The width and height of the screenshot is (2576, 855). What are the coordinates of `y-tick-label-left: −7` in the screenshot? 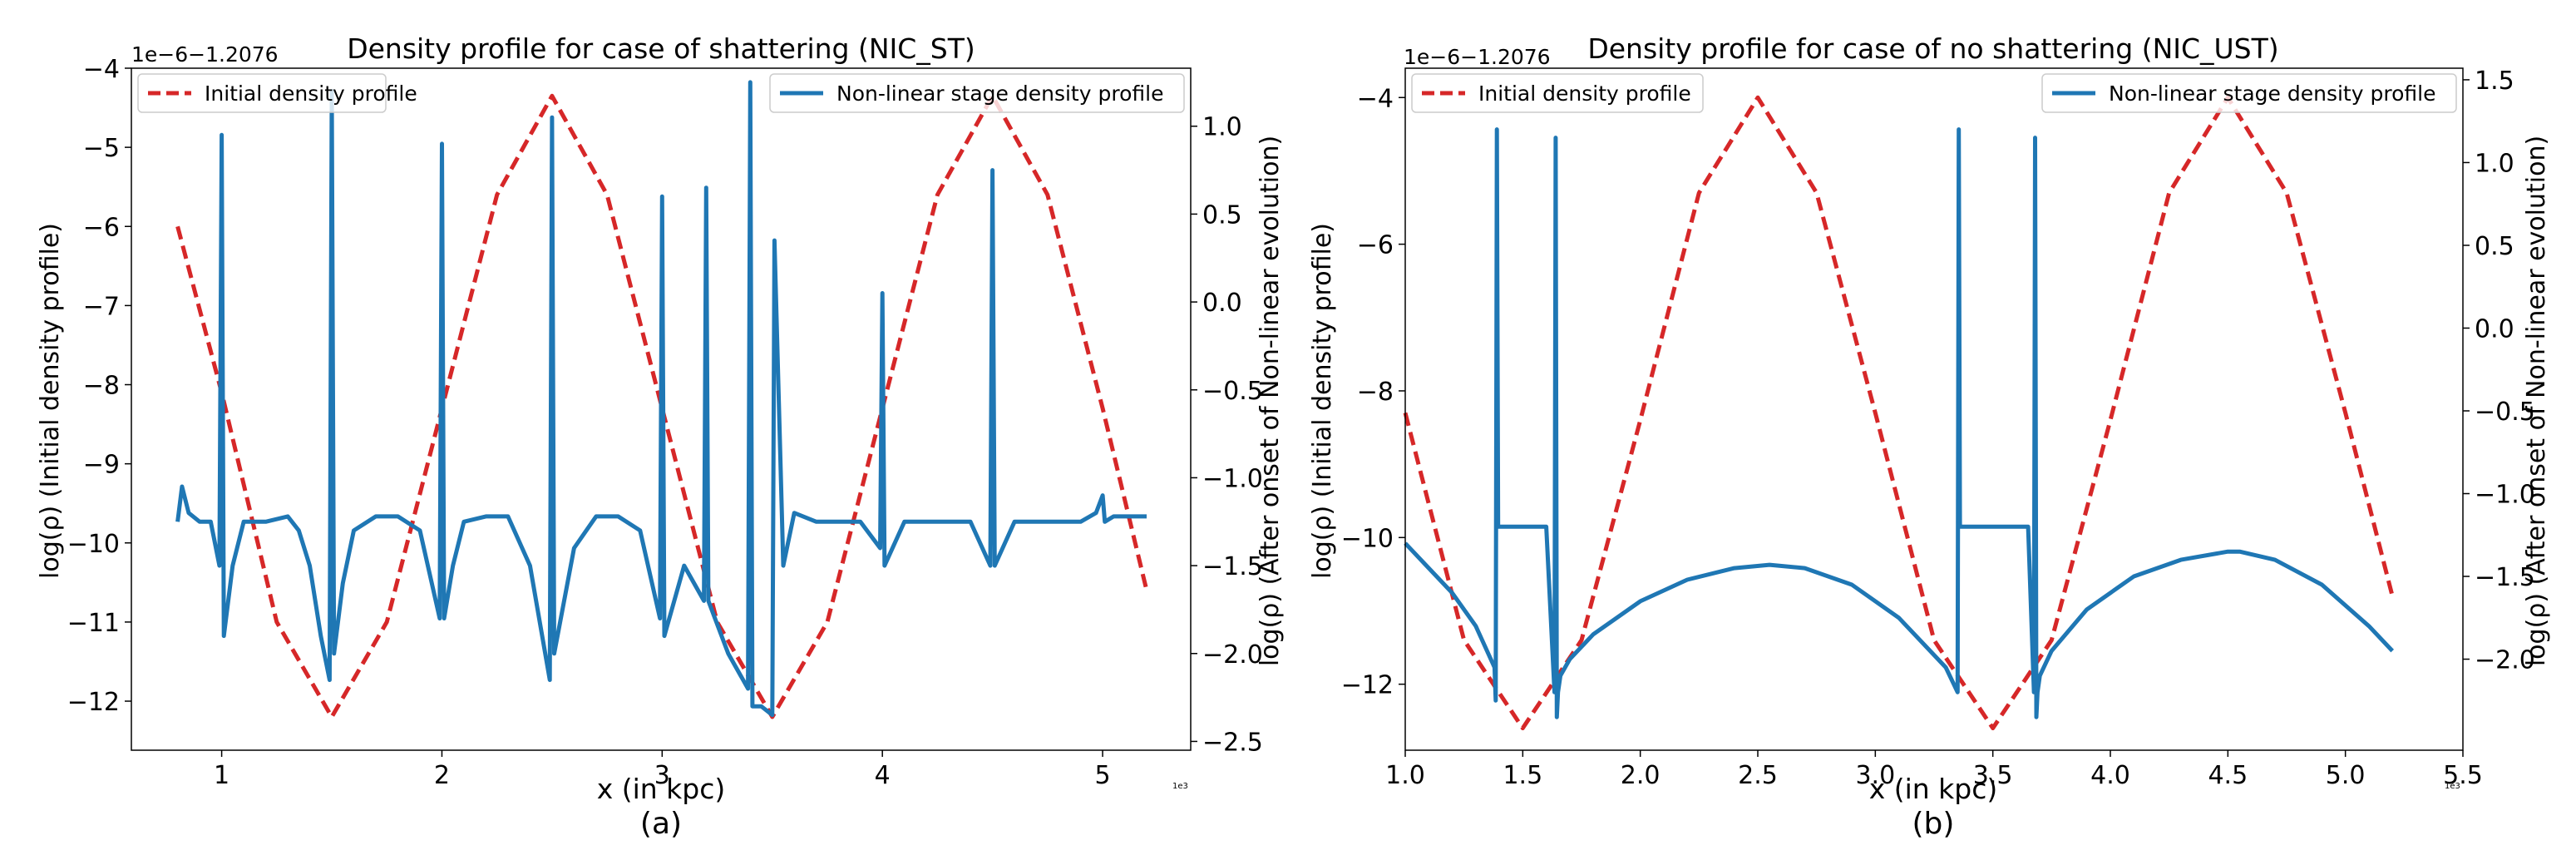 It's located at (101, 307).